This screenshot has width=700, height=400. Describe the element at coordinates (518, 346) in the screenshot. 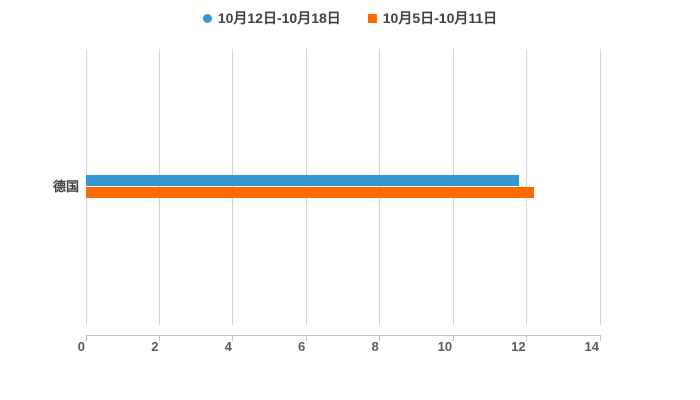

I see `x-axis-tick-label: 12` at that location.